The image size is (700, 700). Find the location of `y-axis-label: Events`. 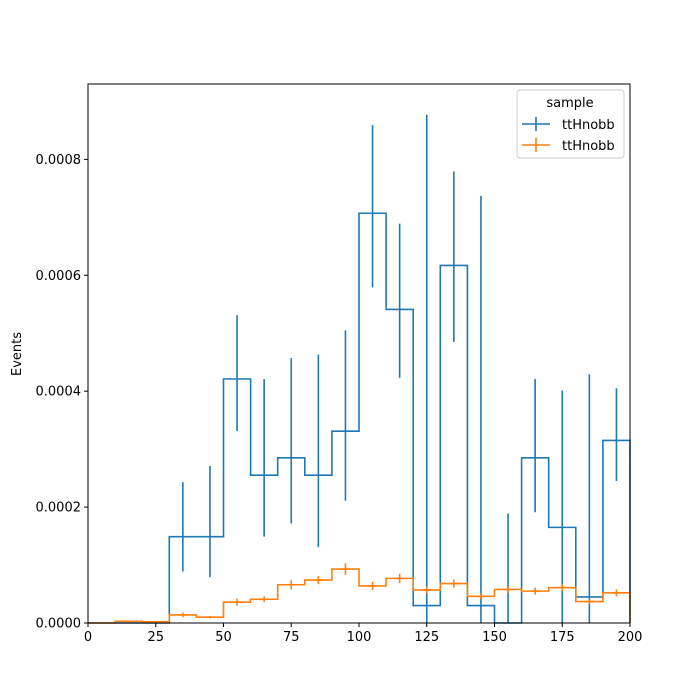

y-axis-label: Events is located at coordinates (17, 354).